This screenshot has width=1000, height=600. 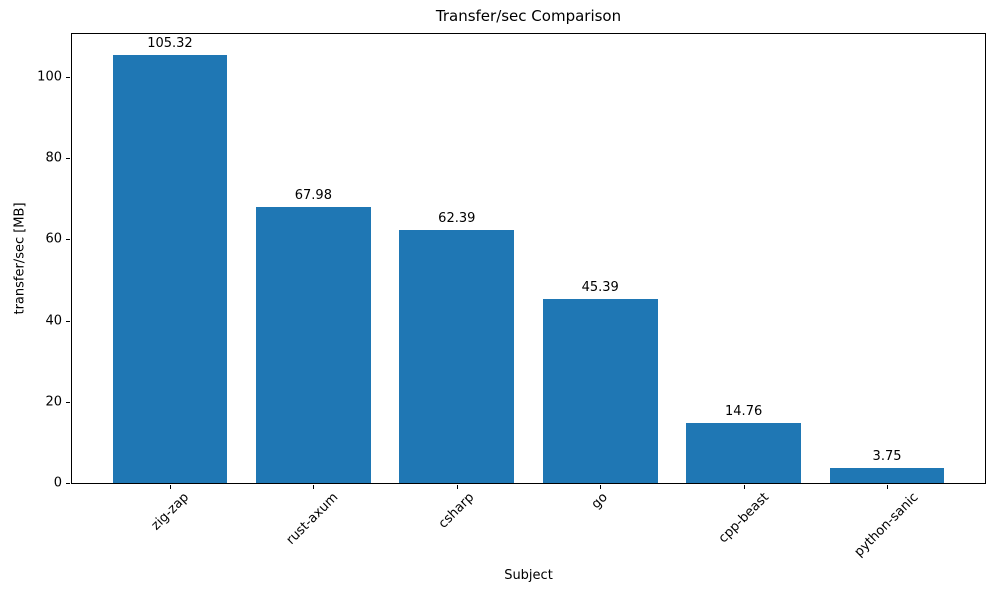 I want to click on bar-value-label: 14.76, so click(x=744, y=412).